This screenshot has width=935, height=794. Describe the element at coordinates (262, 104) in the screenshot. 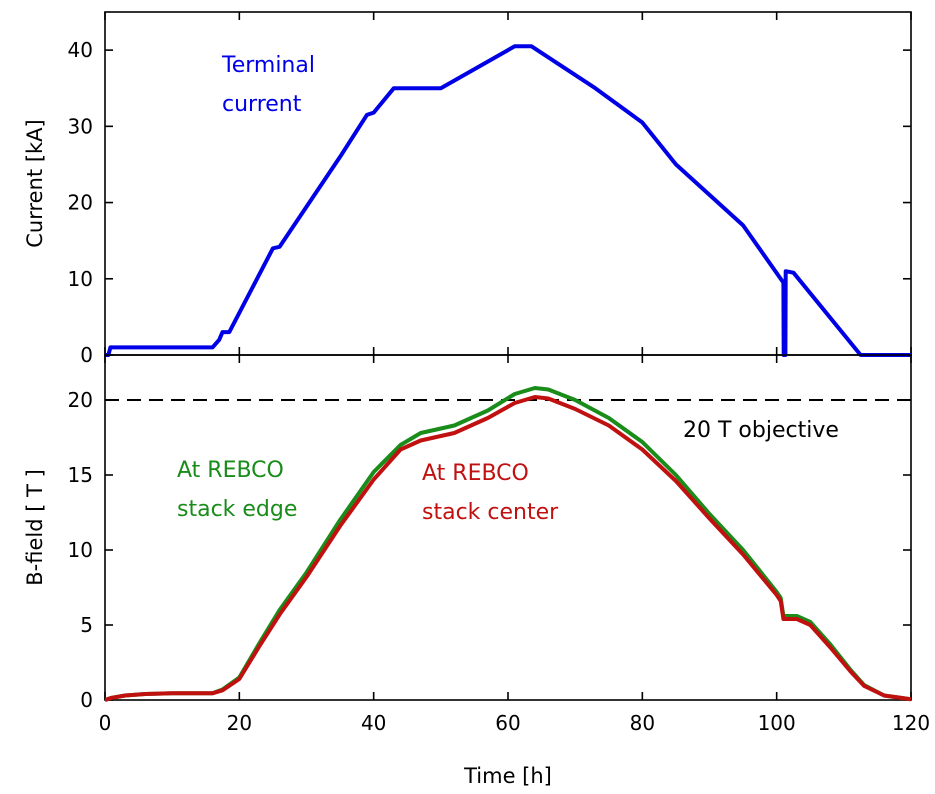

I see `annotation-terminal-current: current` at that location.